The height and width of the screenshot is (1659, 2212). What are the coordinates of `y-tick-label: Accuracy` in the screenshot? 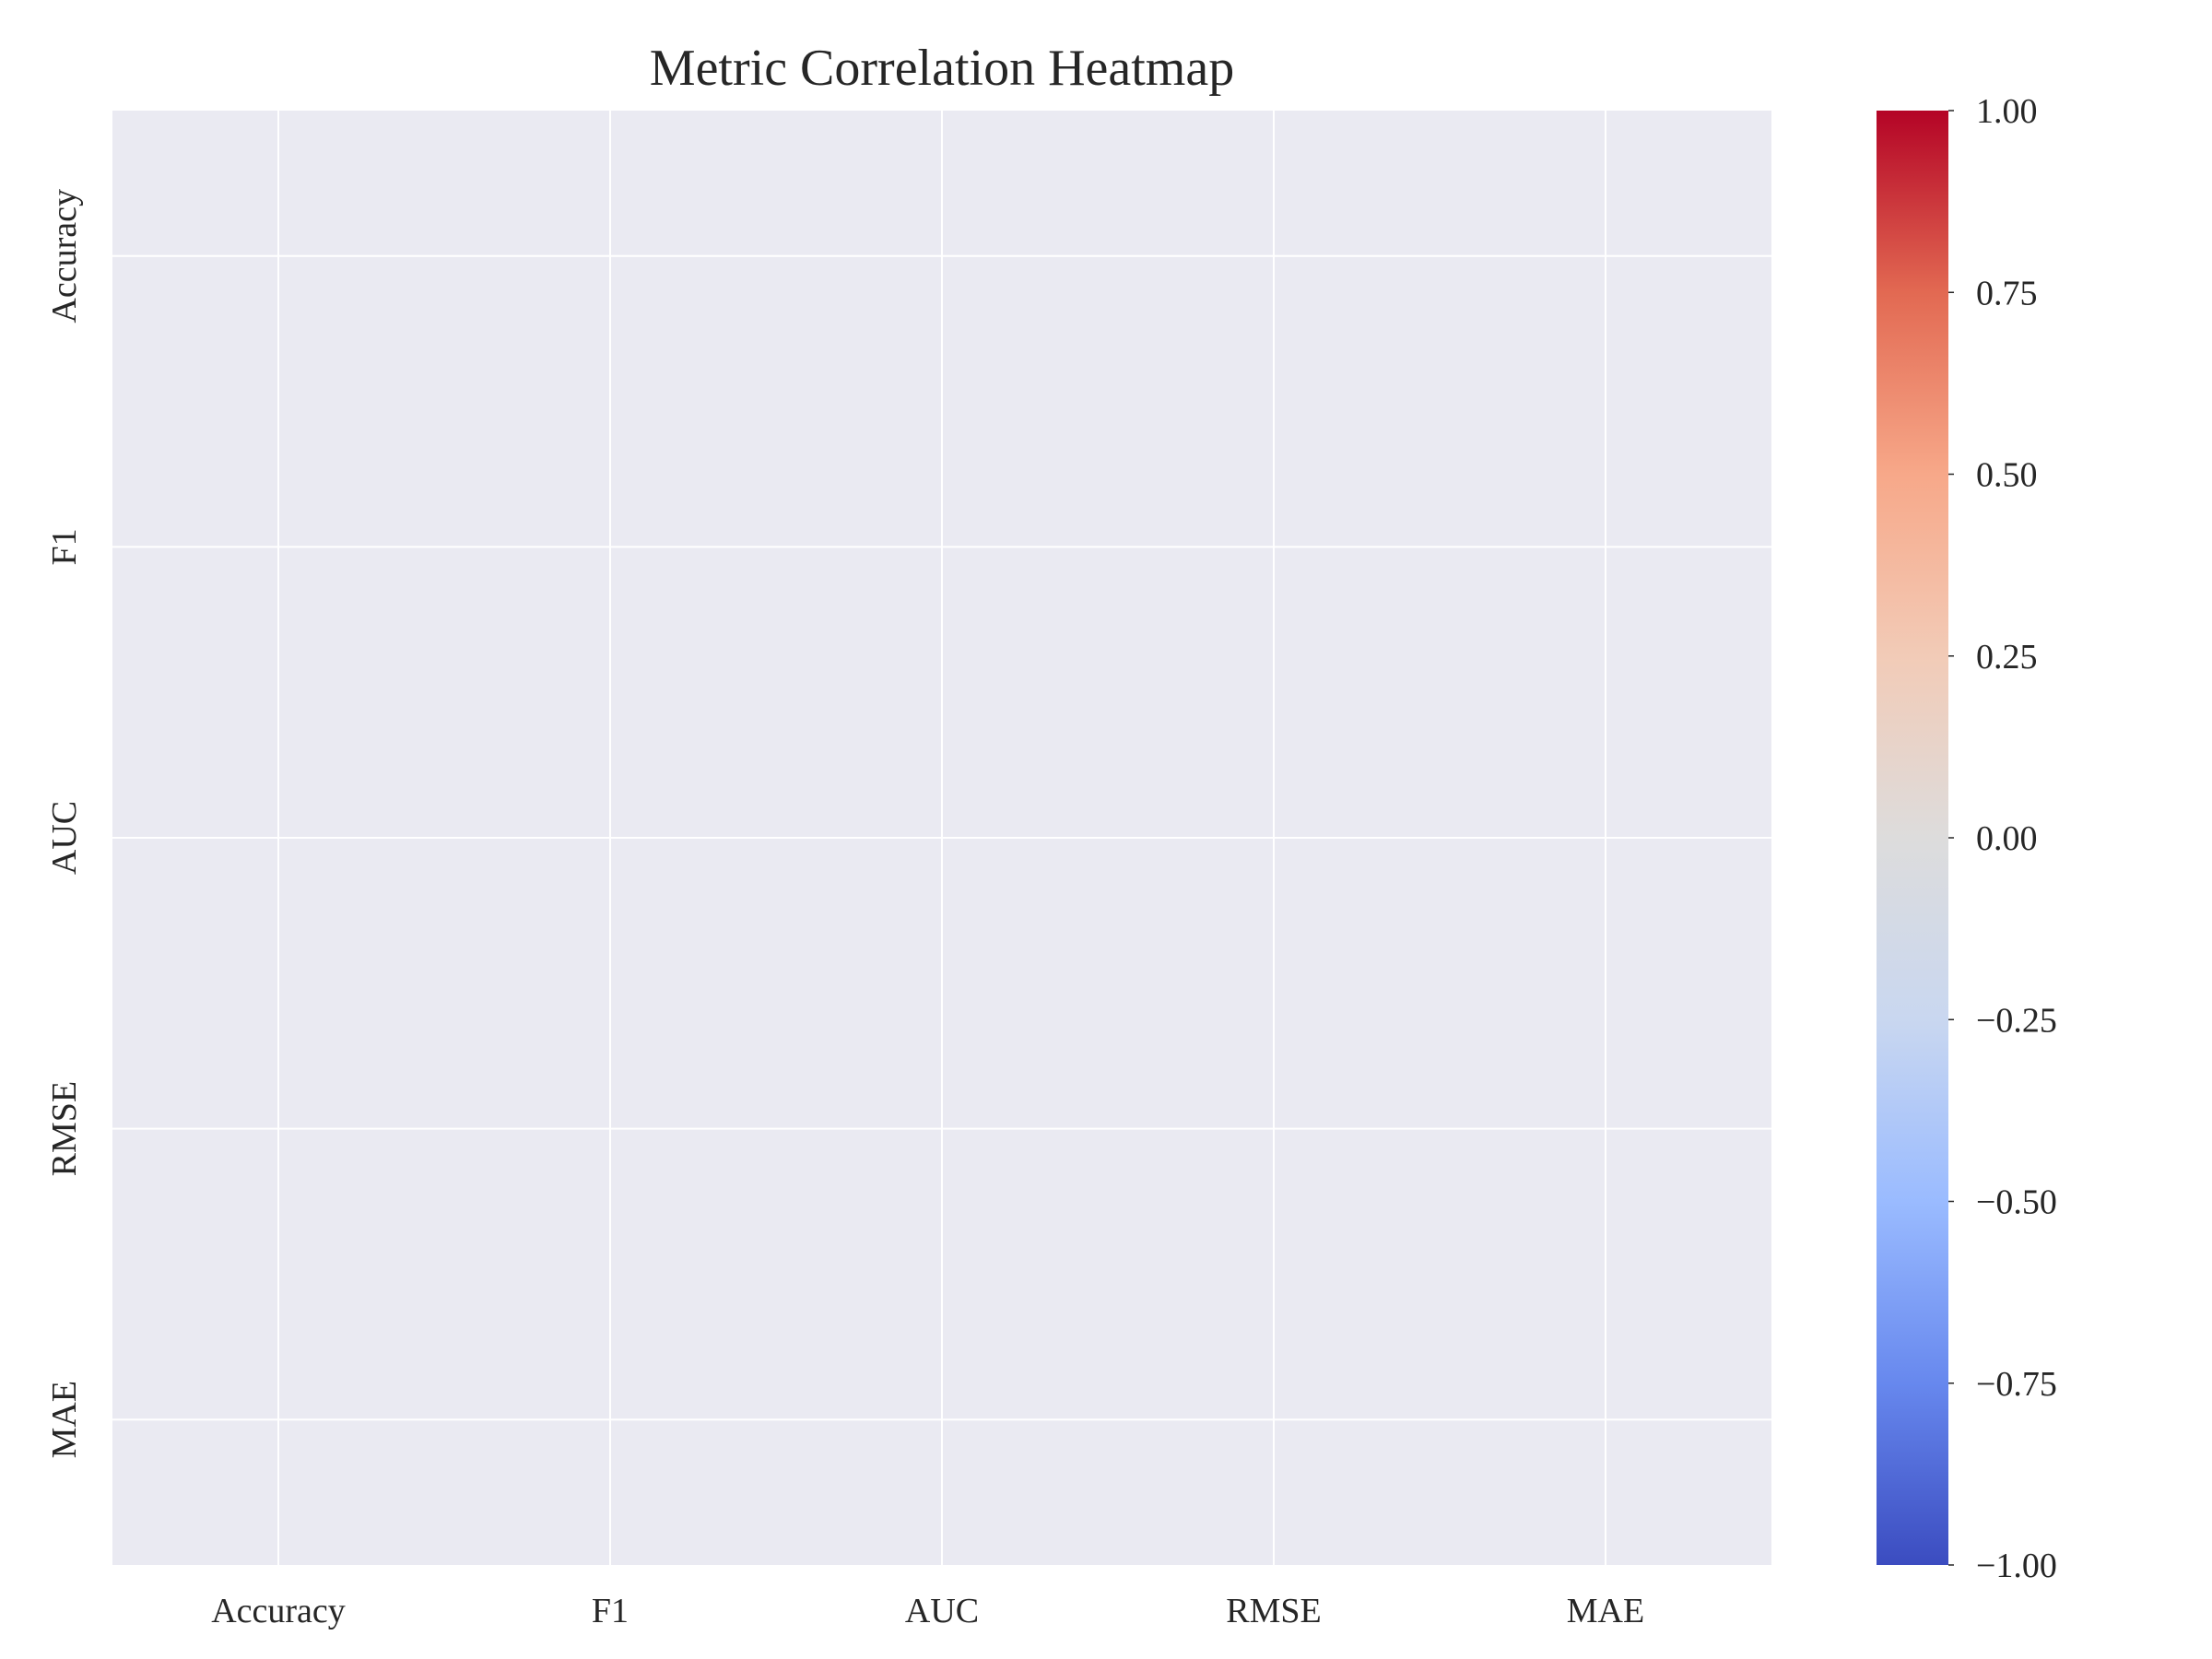 It's located at (64, 256).